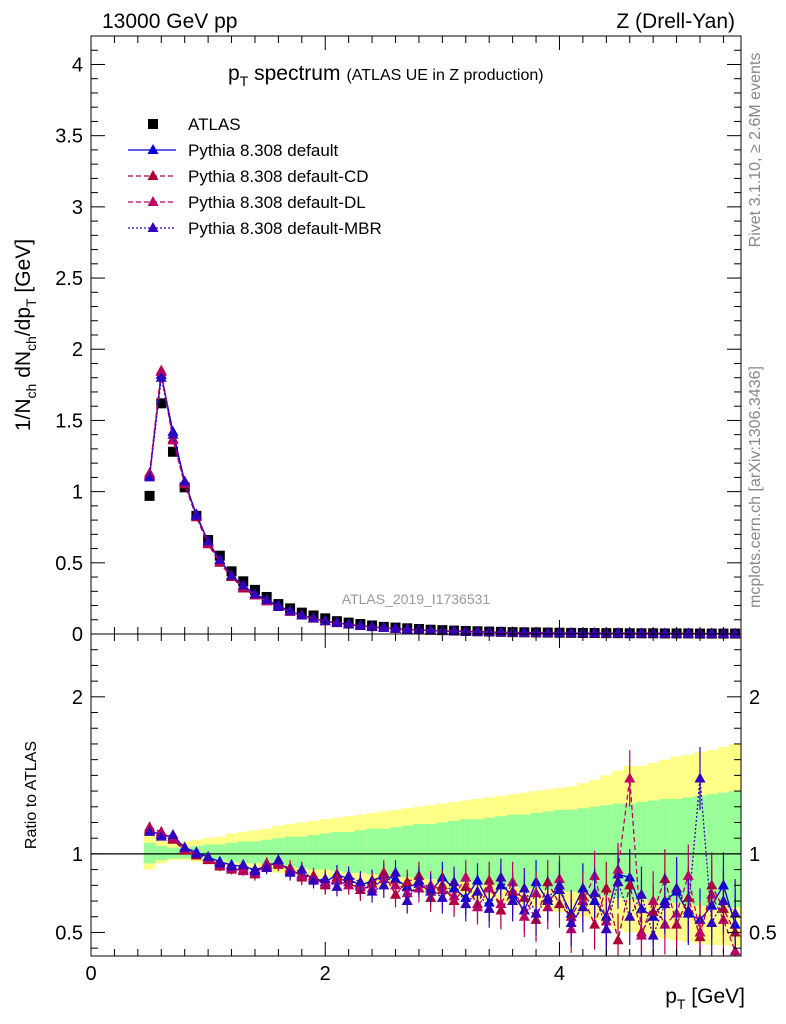 This screenshot has width=786, height=1024. I want to click on legend-entry-label: Pythia 8.308 default-MBR, so click(285, 228).